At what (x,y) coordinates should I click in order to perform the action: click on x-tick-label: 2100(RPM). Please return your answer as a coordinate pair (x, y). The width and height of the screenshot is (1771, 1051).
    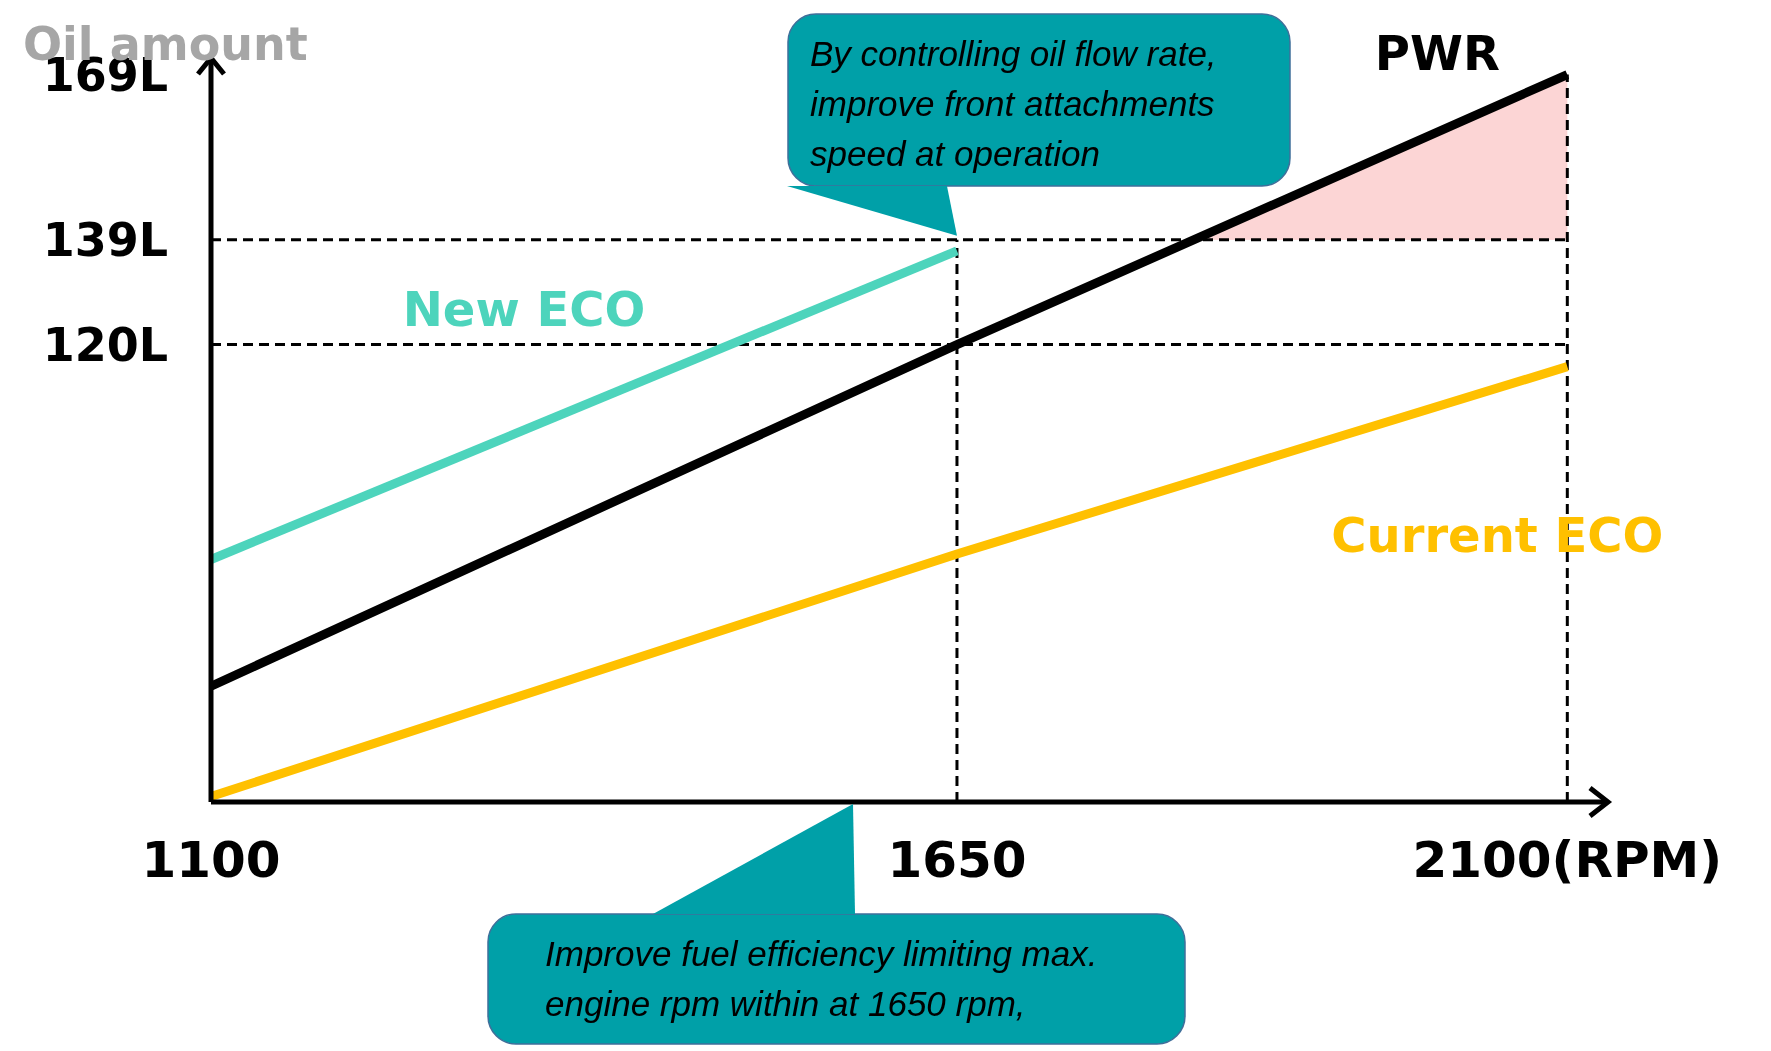
    Looking at the image, I should click on (1567, 860).